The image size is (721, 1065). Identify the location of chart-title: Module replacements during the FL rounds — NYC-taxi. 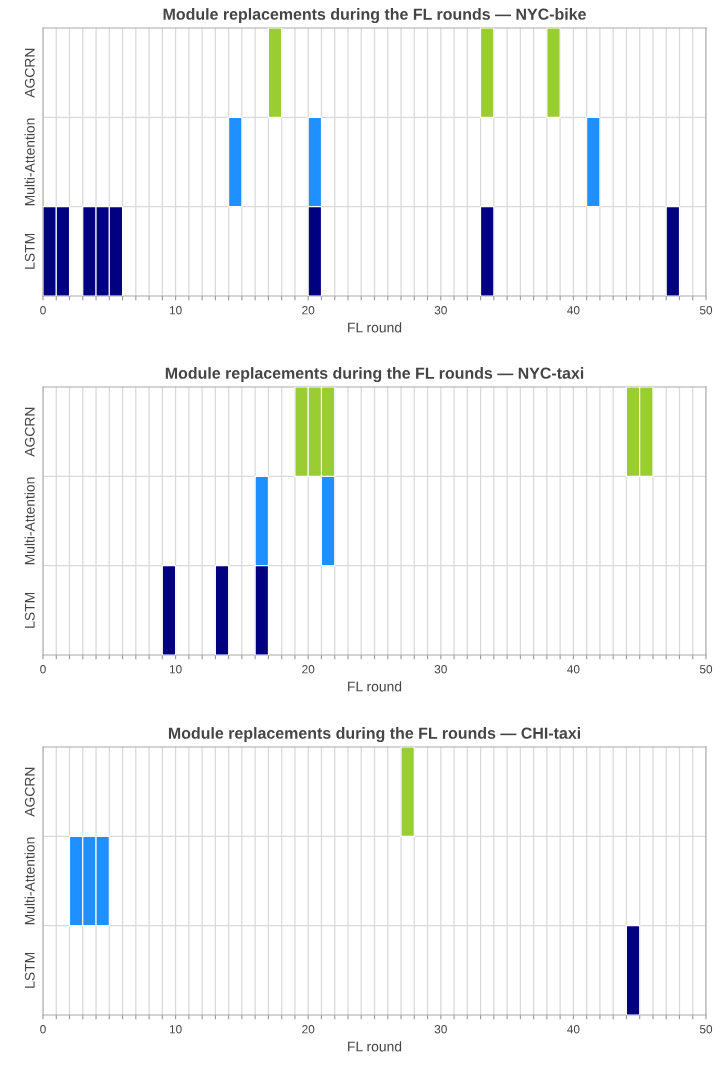
(374, 375).